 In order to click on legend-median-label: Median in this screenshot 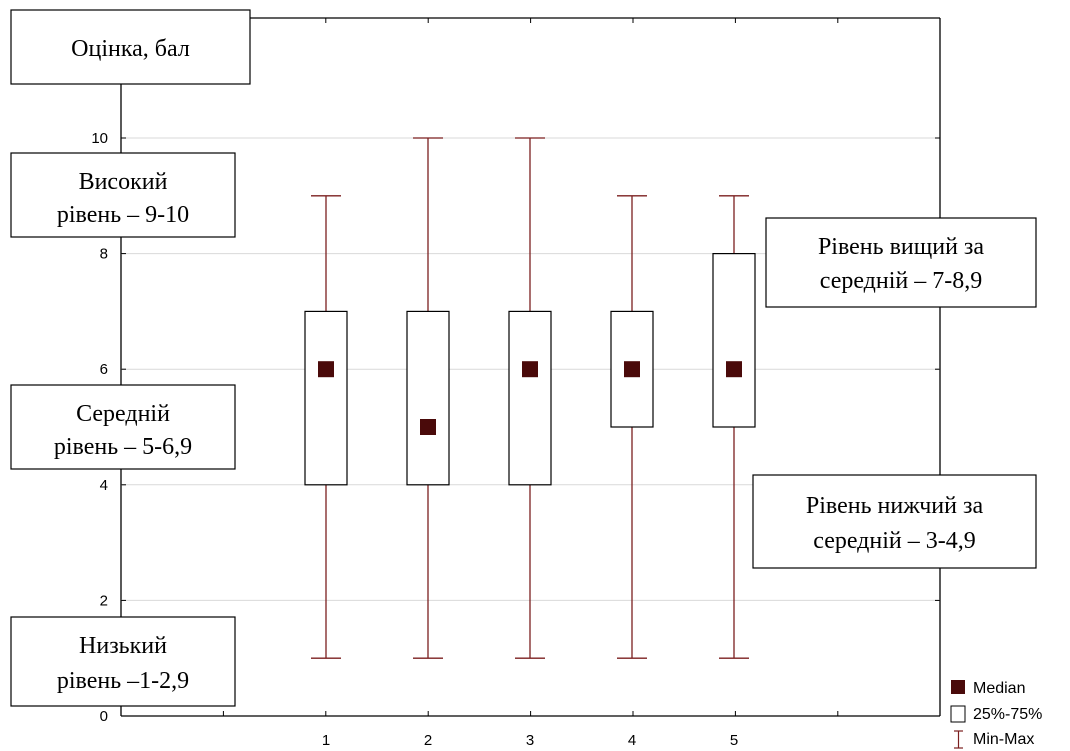, I will do `click(999, 688)`.